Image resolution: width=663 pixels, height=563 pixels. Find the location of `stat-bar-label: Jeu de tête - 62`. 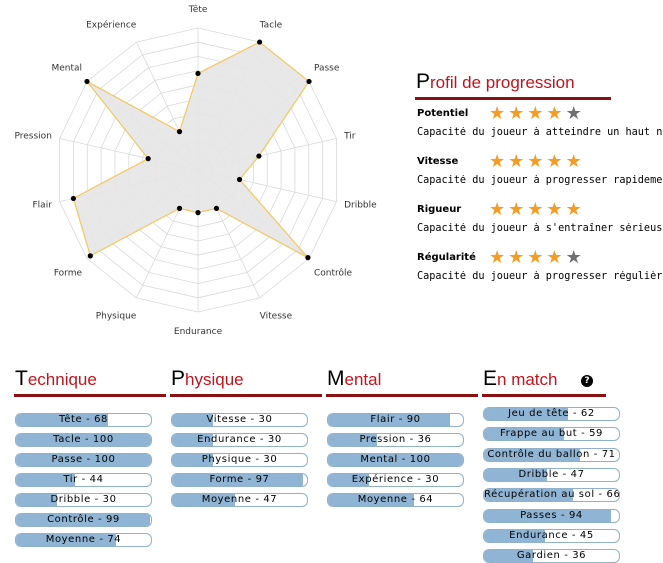

stat-bar-label: Jeu de tête - 62 is located at coordinates (551, 413).